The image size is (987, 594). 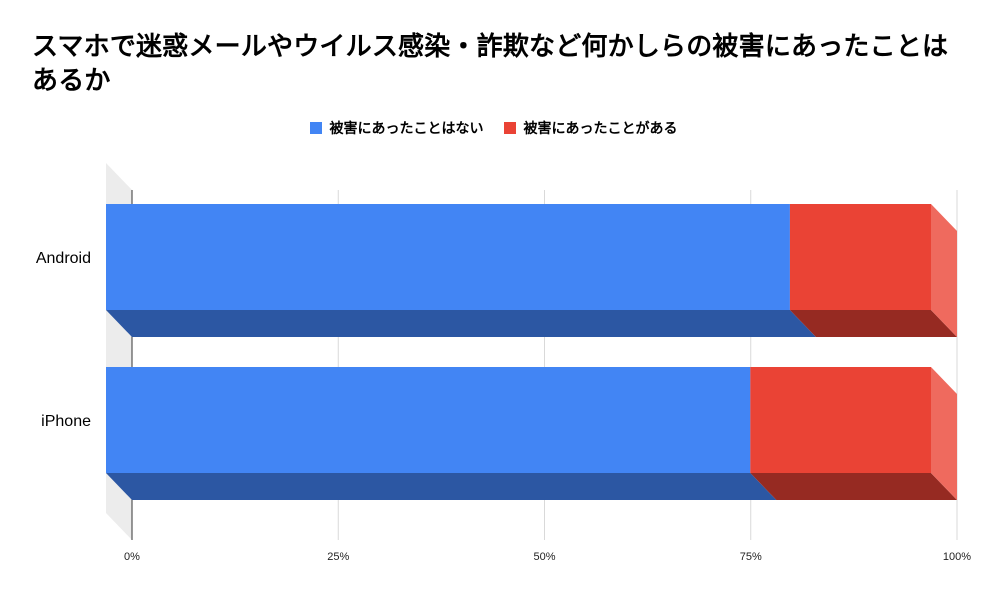 What do you see at coordinates (406, 129) in the screenshot?
I see `legend-label-no-damage: 被害にあったことはない` at bounding box center [406, 129].